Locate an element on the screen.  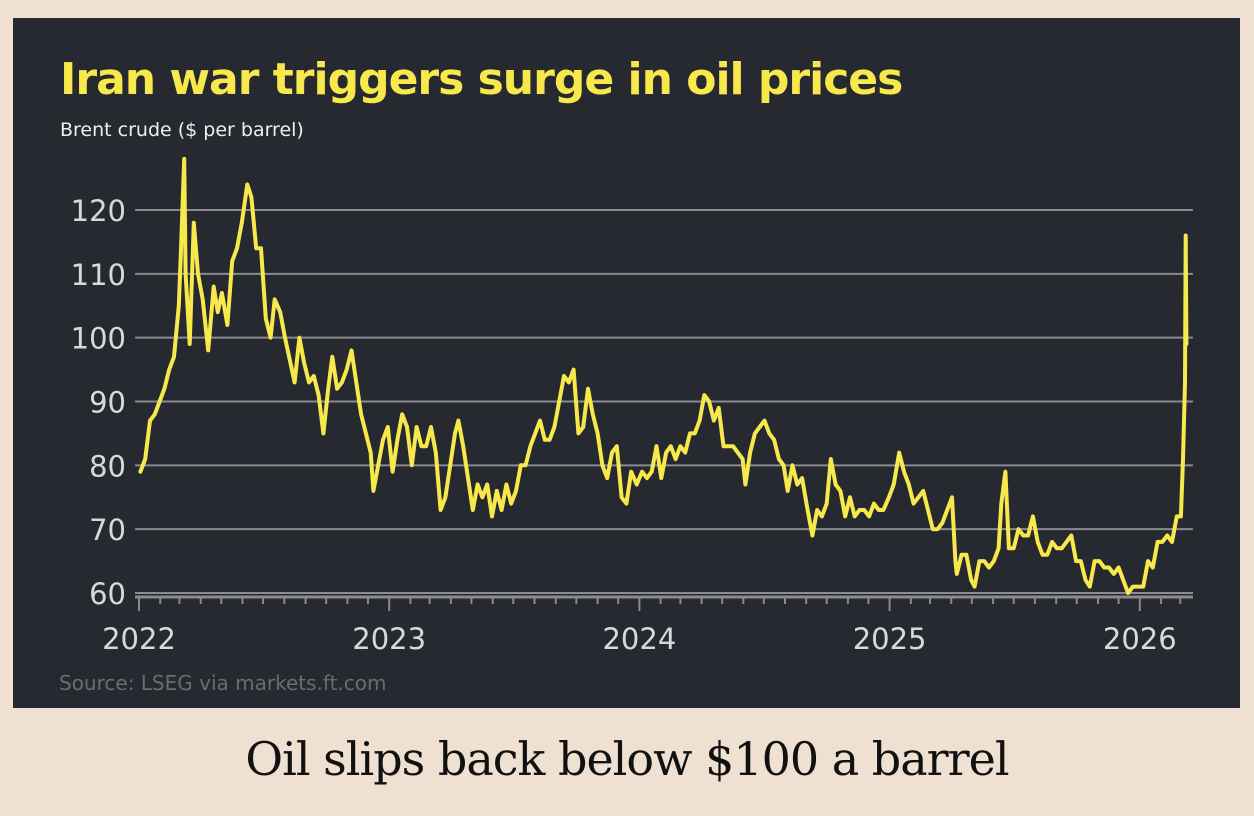
source-note: Source: LSEG via markets.ft.com is located at coordinates (223, 683).